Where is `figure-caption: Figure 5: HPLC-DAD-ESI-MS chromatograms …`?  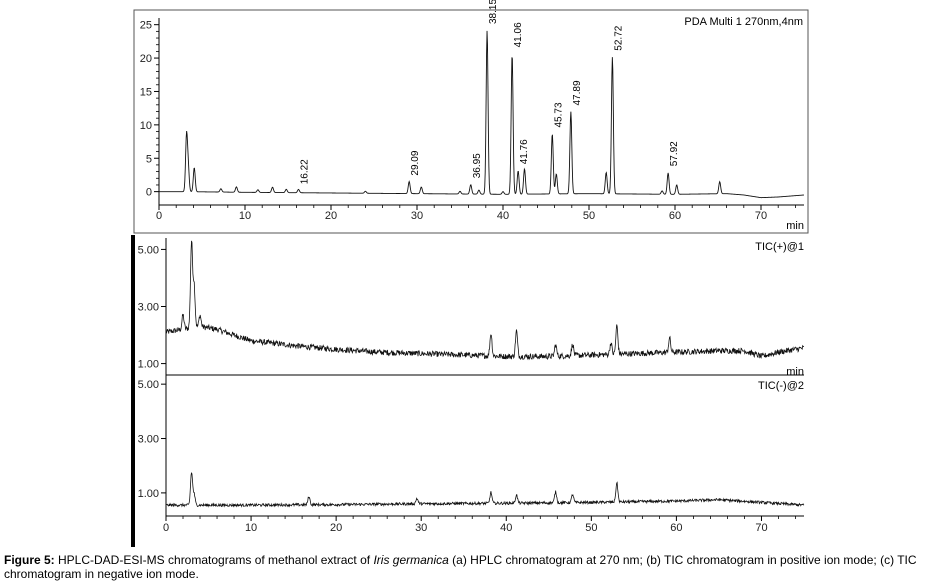
figure-caption: Figure 5: HPLC-DAD-ESI-MS chromatograms … is located at coordinates (474, 567).